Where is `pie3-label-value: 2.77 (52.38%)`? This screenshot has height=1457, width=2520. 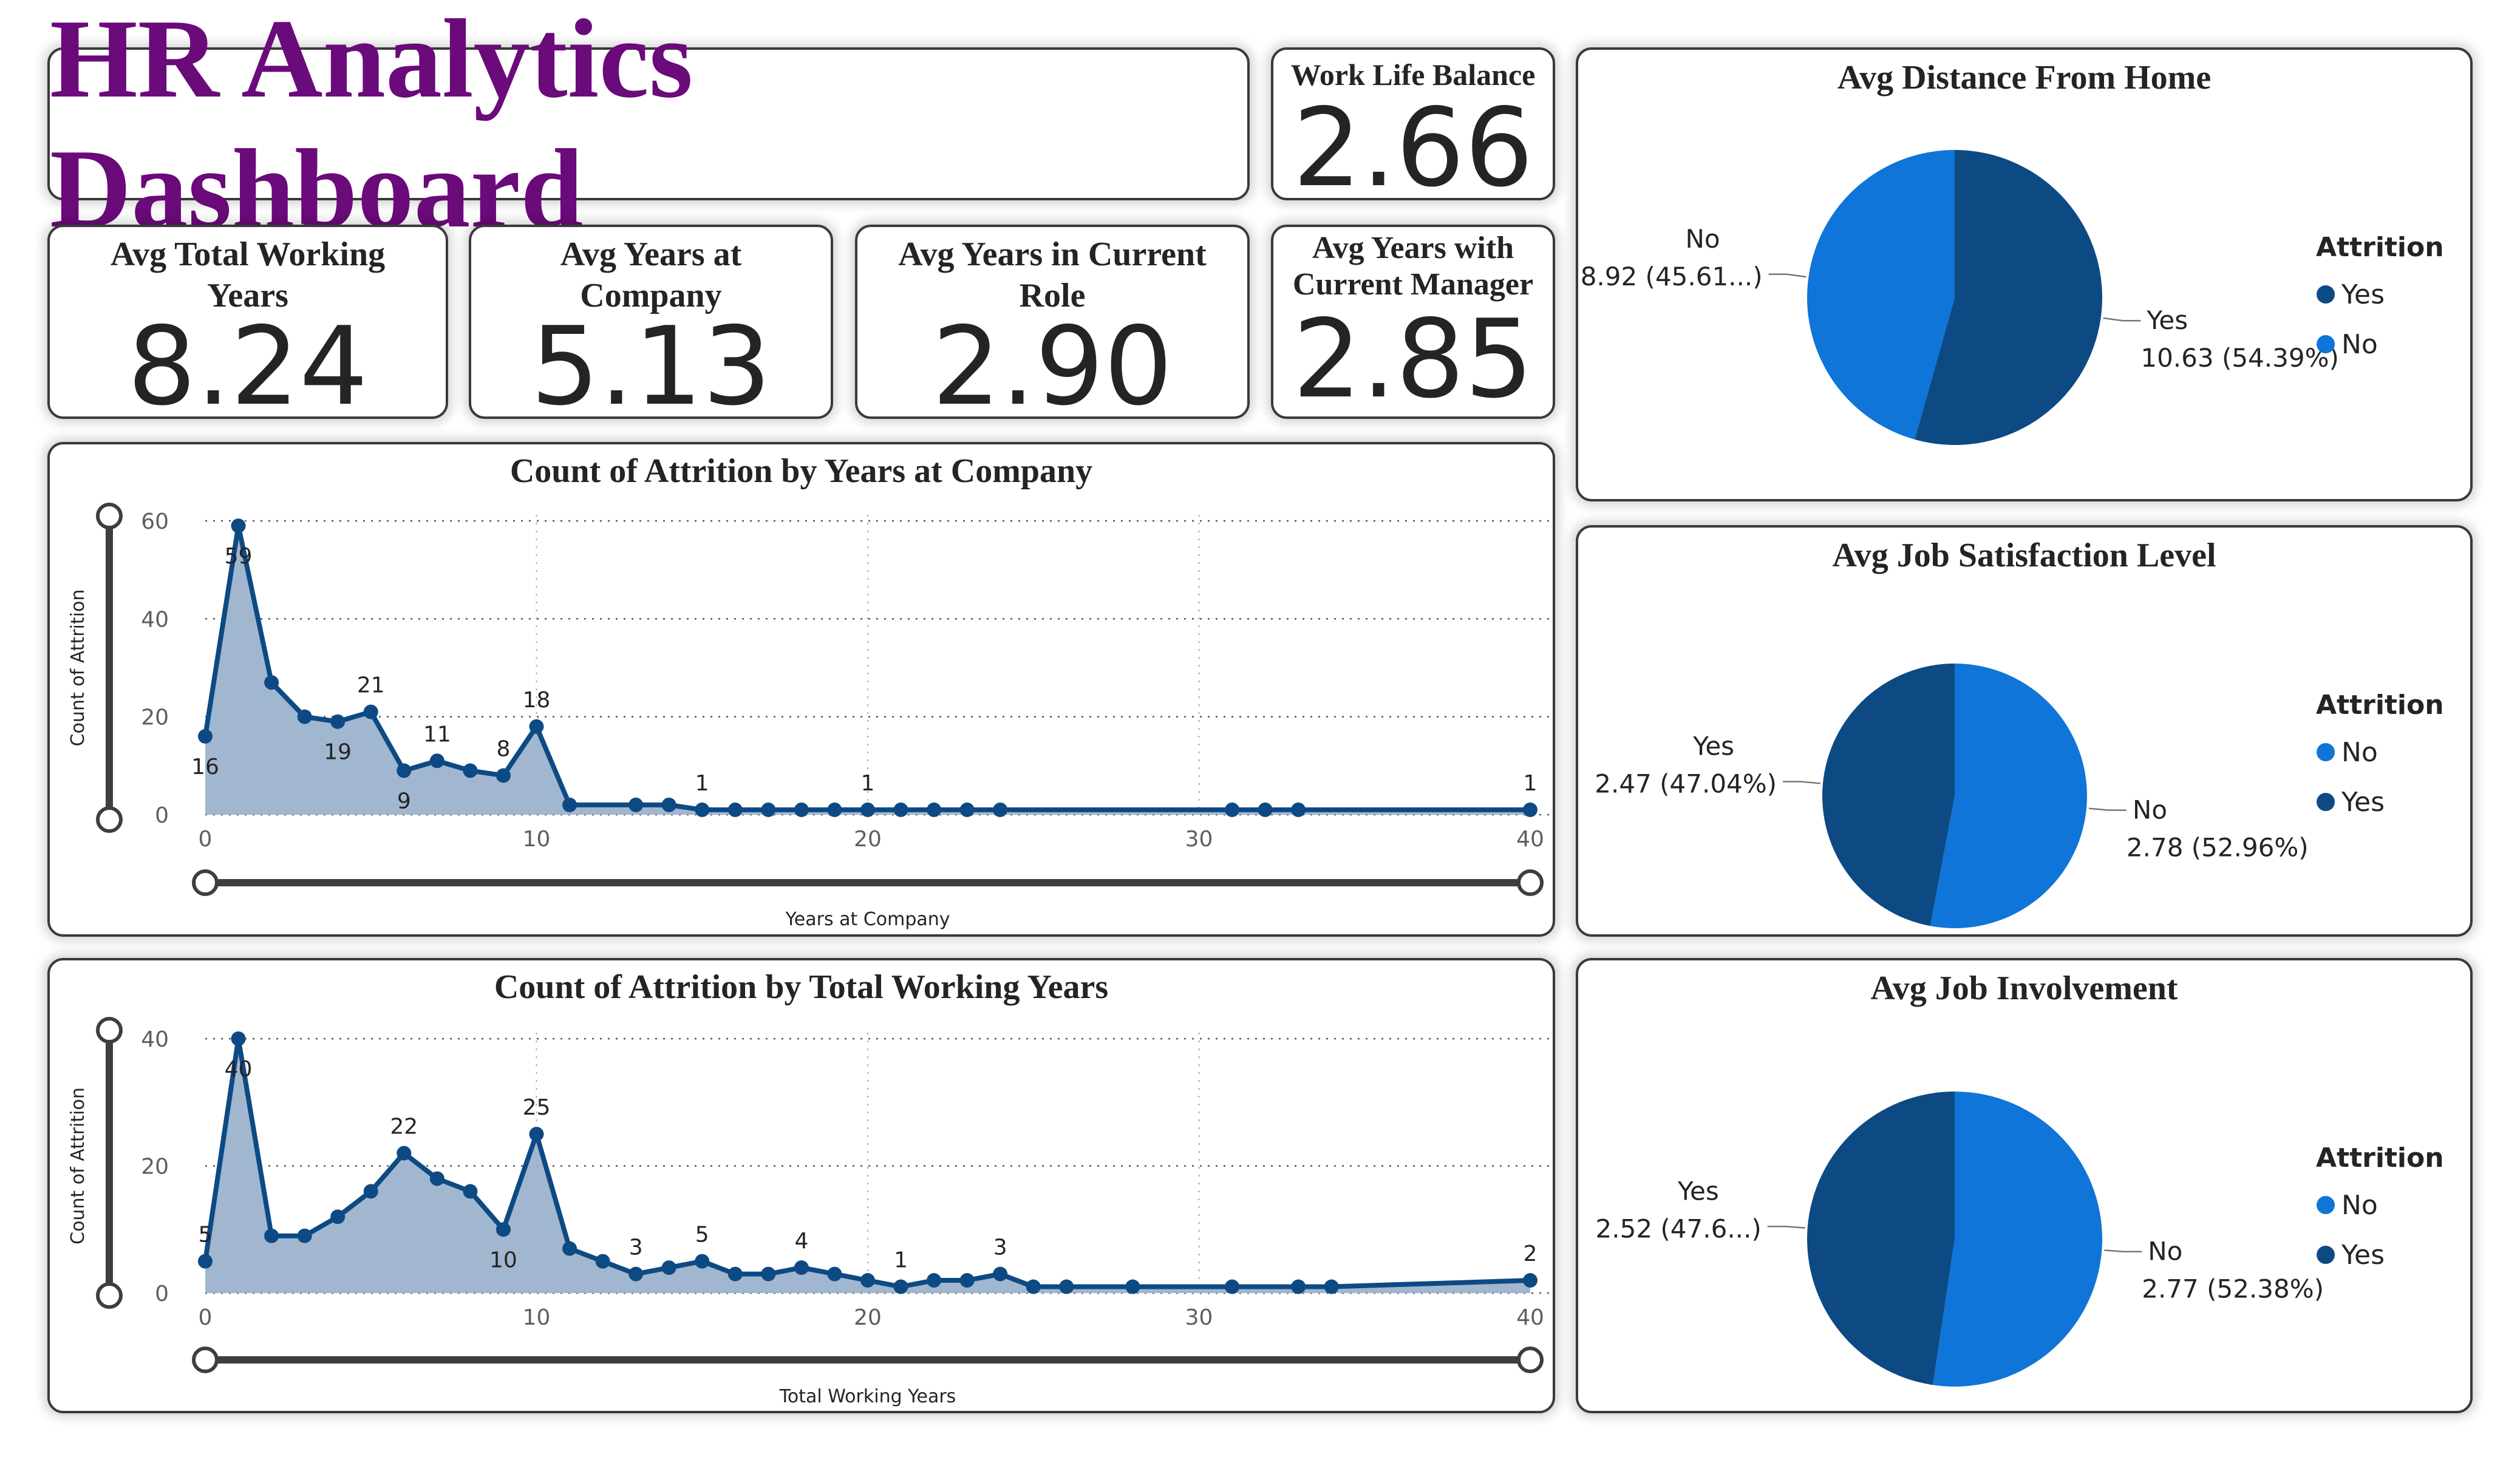
pie3-label-value: 2.77 (52.38%) is located at coordinates (2233, 1289).